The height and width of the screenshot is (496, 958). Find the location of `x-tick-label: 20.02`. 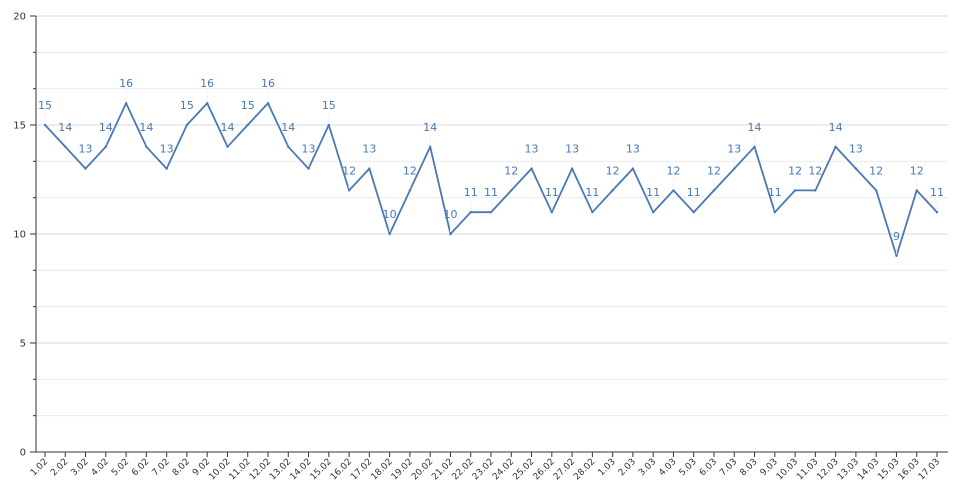

x-tick-label: 20.02 is located at coordinates (422, 469).